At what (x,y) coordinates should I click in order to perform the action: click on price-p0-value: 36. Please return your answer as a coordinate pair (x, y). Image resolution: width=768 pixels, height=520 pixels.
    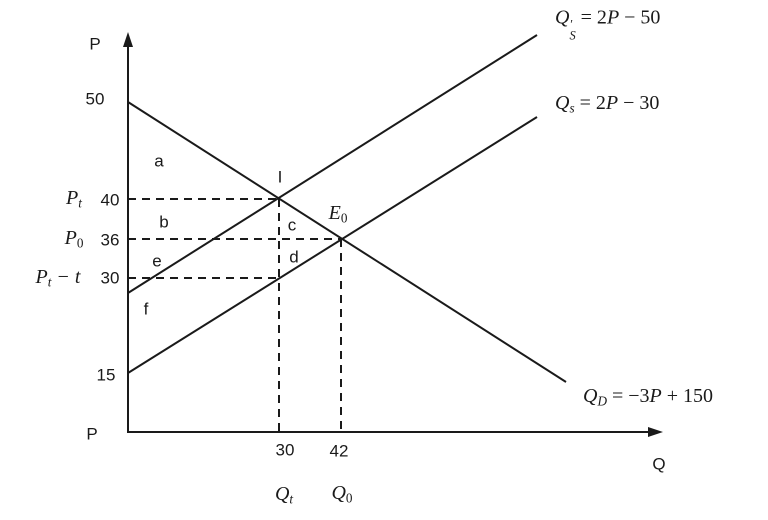
    Looking at the image, I should click on (110, 240).